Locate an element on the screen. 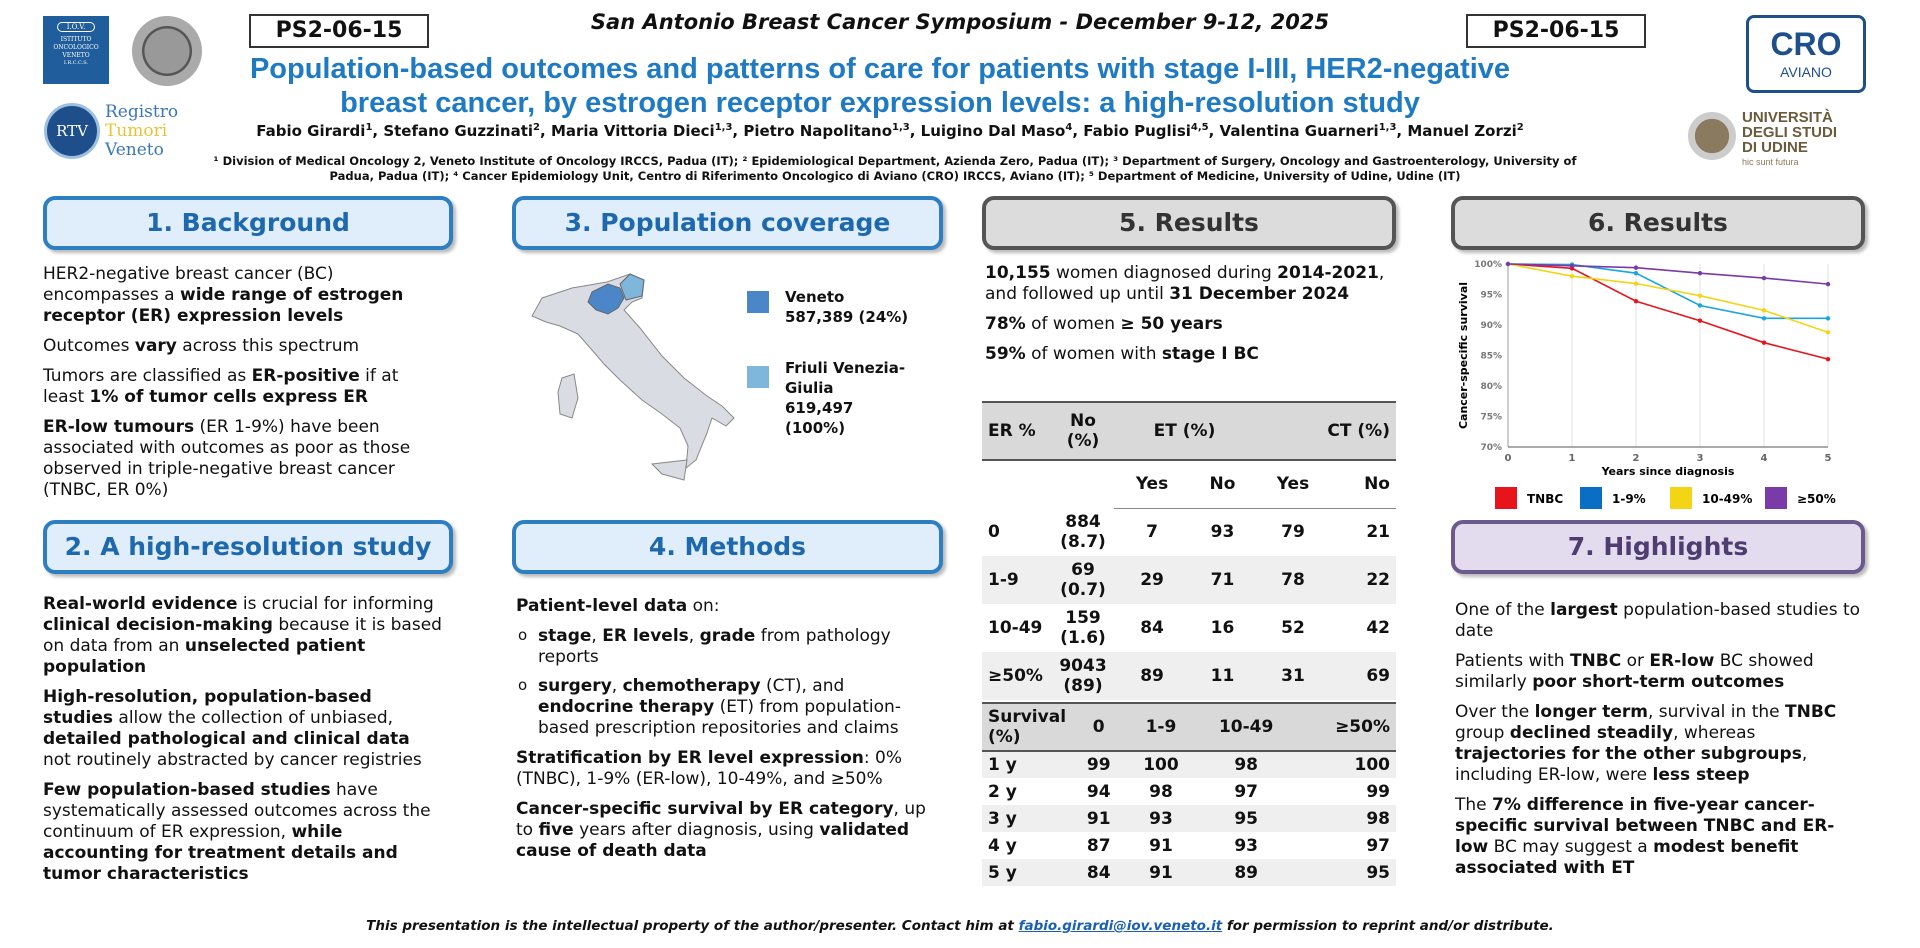  text-run: , whereas is located at coordinates (1714, 733).